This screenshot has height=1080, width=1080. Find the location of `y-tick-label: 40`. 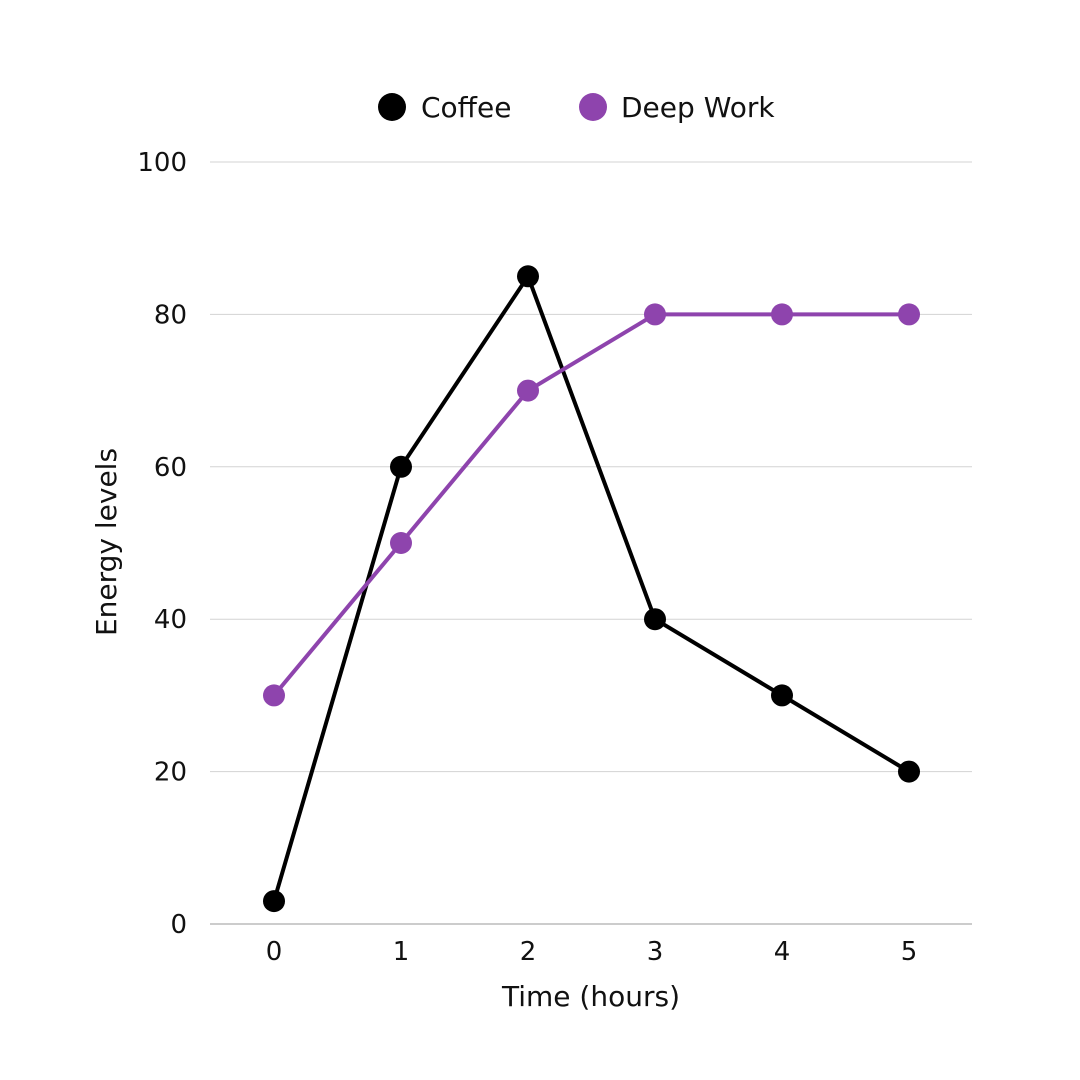

y-tick-label: 40 is located at coordinates (170, 620).